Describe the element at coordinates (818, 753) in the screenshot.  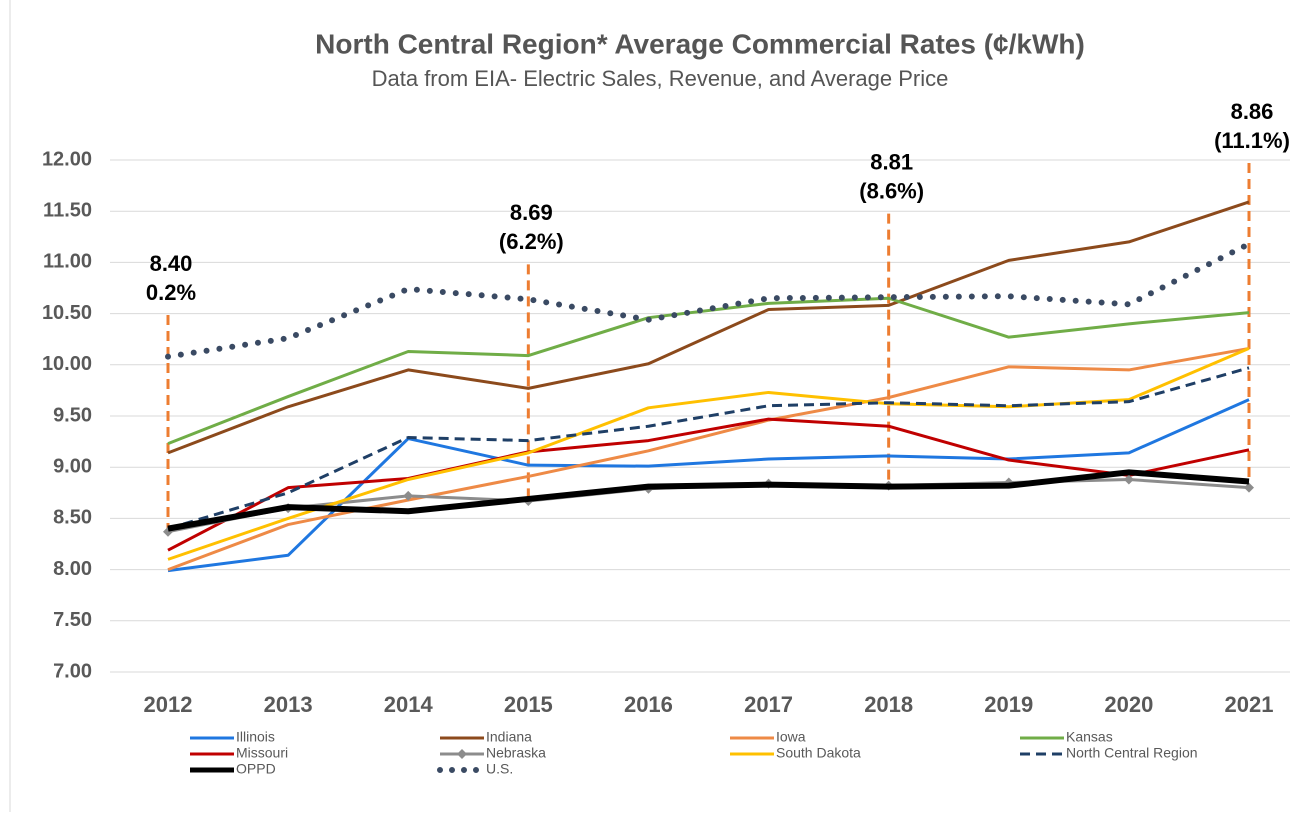
I see `legend-label: South Dakota` at that location.